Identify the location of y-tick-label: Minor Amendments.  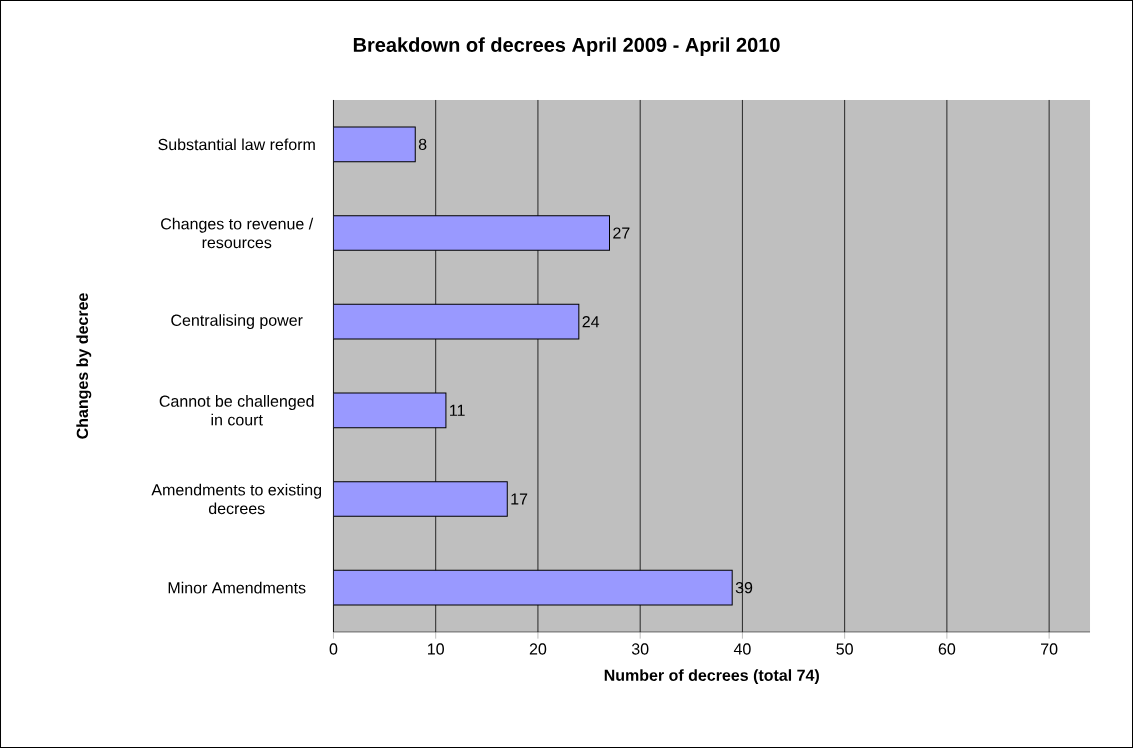
(237, 587).